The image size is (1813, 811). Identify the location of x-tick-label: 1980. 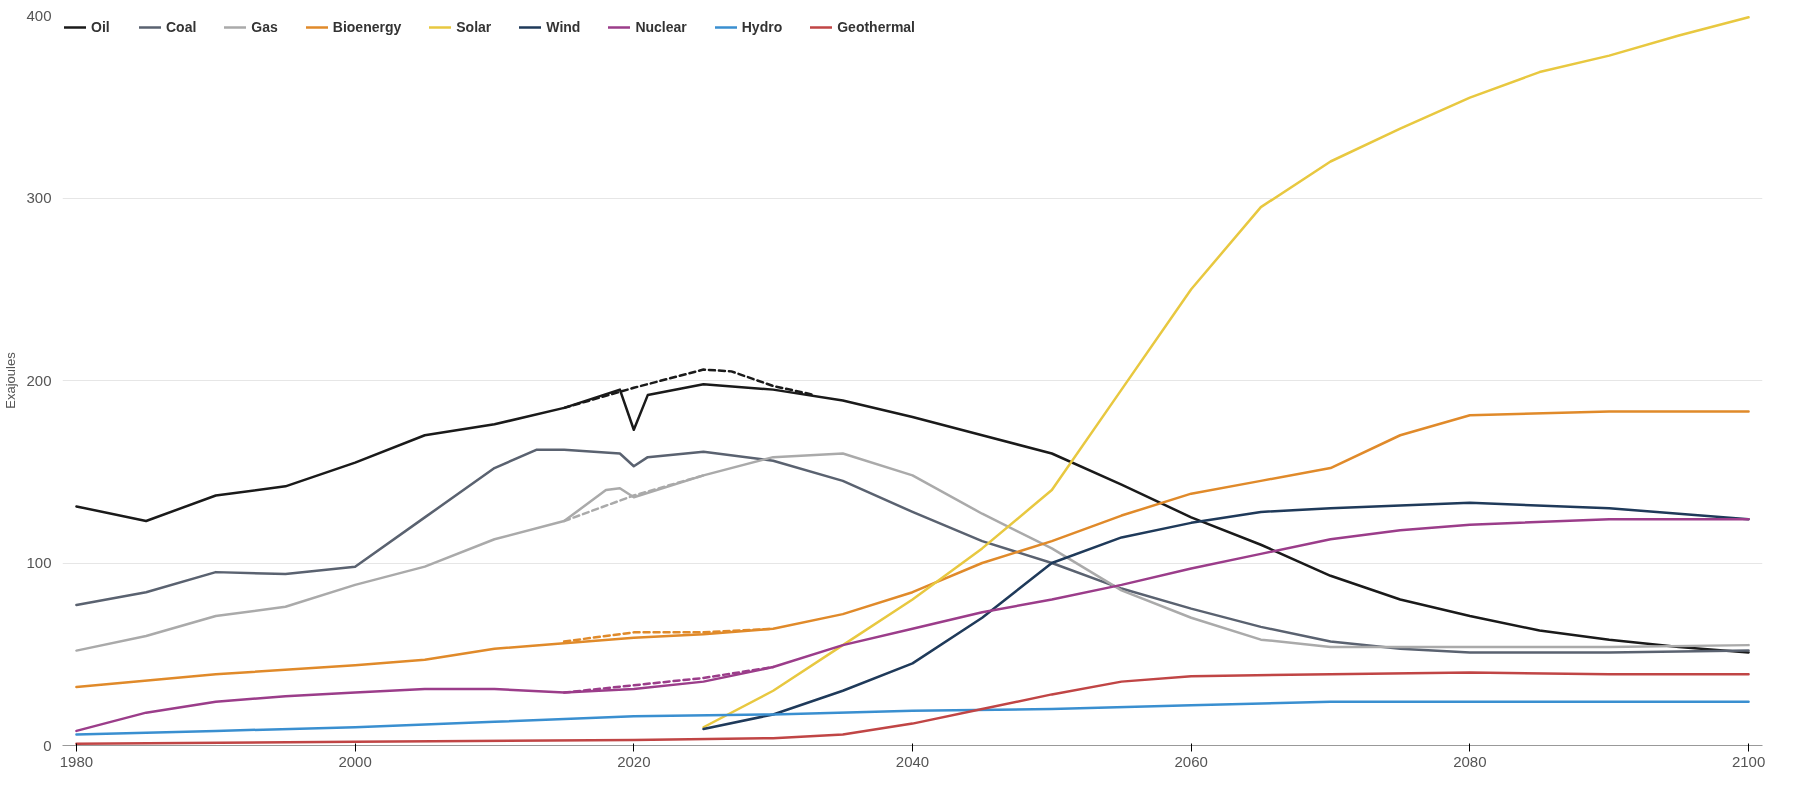
(76, 761).